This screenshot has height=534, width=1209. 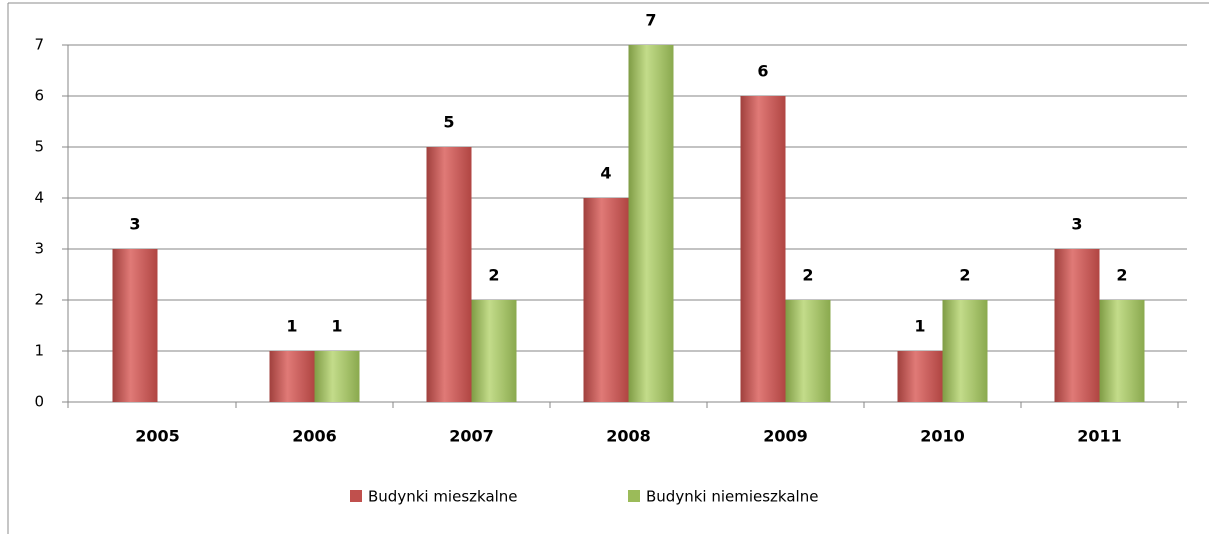 I want to click on y-tick-label: 1, so click(x=39, y=351).